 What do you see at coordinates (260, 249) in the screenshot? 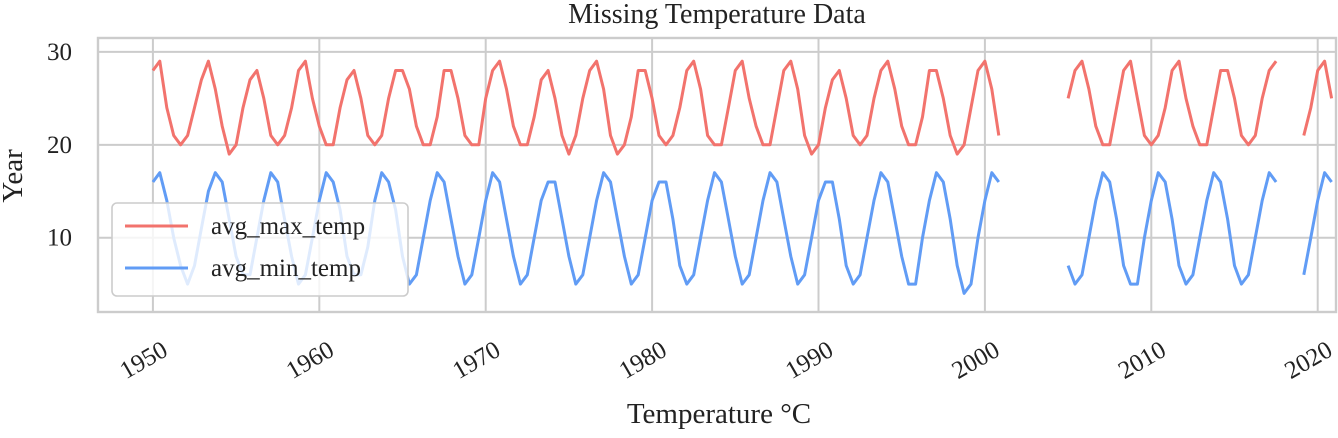
I see `legend: avg_max_temp avg_min_temp` at bounding box center [260, 249].